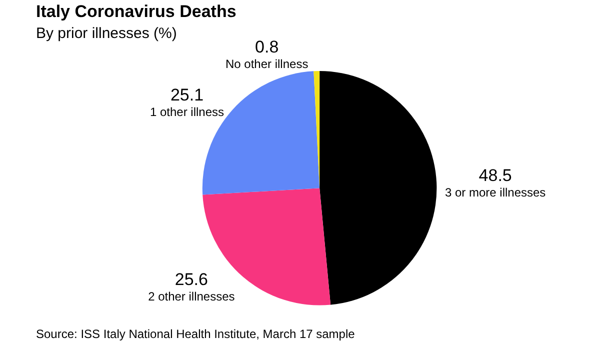 This screenshot has height=355, width=607. What do you see at coordinates (196, 334) in the screenshot?
I see `source-note: Source: ISS Italy National Health Institute, March 17 sample` at bounding box center [196, 334].